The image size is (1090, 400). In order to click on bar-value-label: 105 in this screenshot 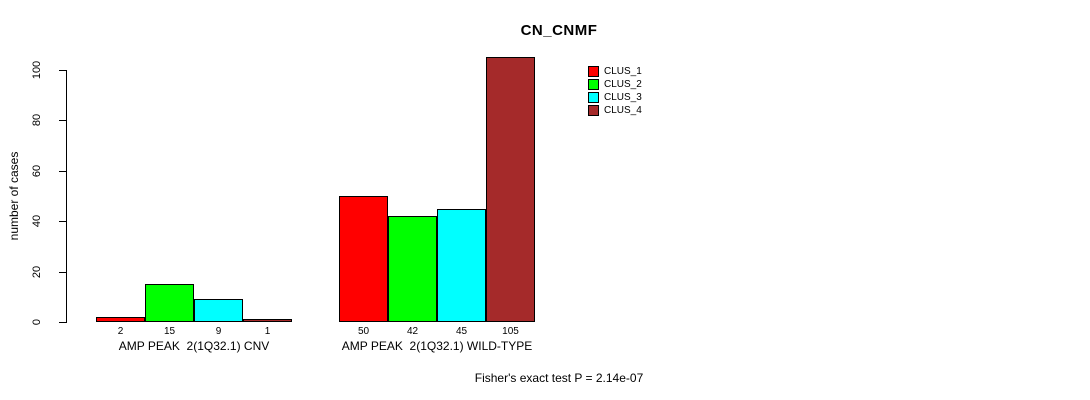, I will do `click(510, 331)`.